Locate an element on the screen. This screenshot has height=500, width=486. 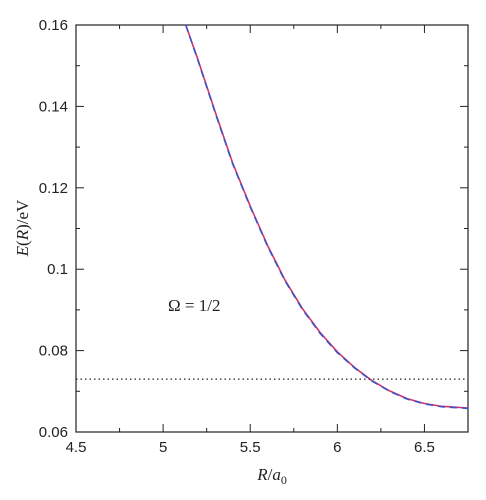
y-tick-label: 0.12 is located at coordinates (53, 188).